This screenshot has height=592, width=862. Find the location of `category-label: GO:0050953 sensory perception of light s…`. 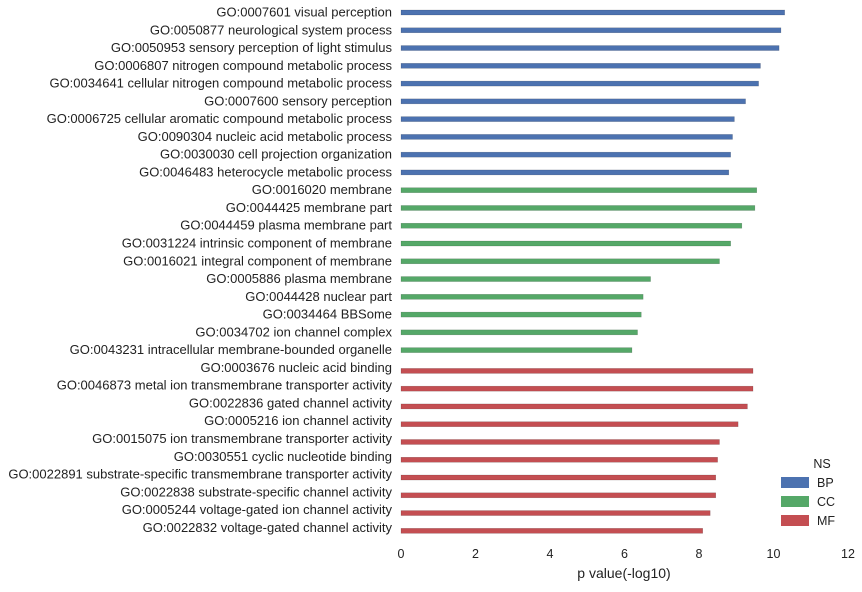

category-label: GO:0050953 sensory perception of light s… is located at coordinates (252, 47).